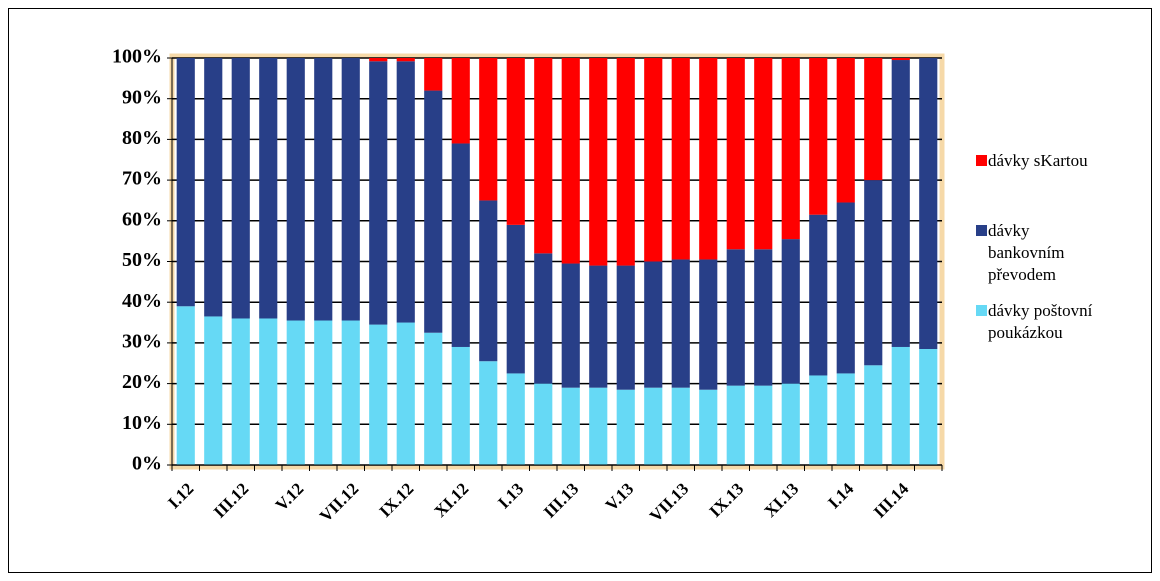 The width and height of the screenshot is (1160, 581). I want to click on y-tick-label: 90%, so click(142, 97).